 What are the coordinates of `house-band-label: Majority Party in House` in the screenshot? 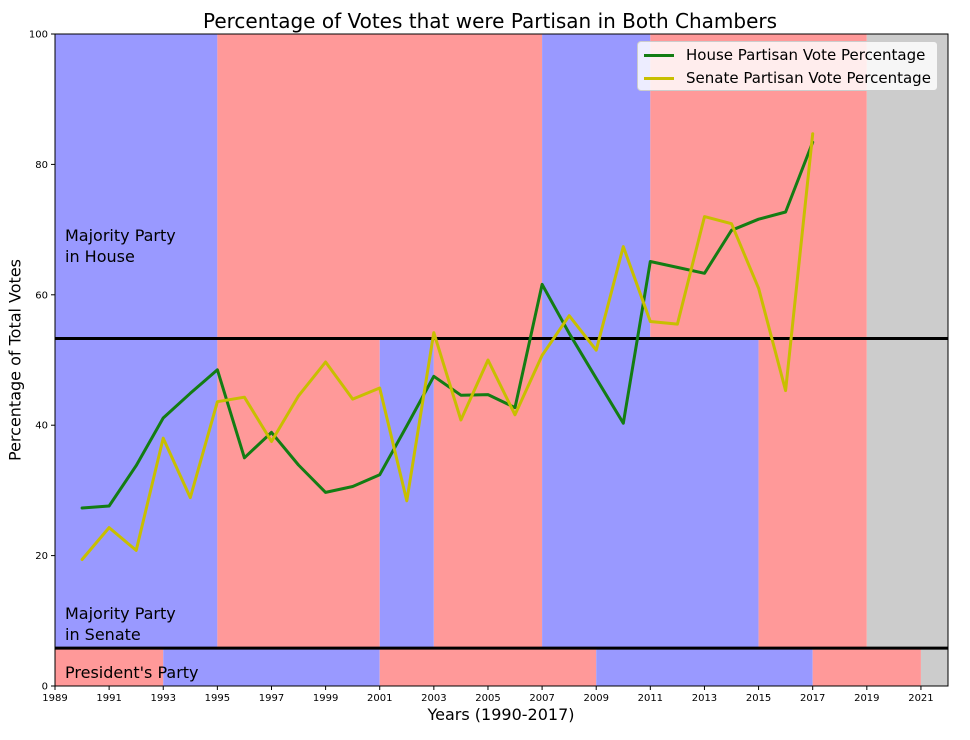 It's located at (120, 246).